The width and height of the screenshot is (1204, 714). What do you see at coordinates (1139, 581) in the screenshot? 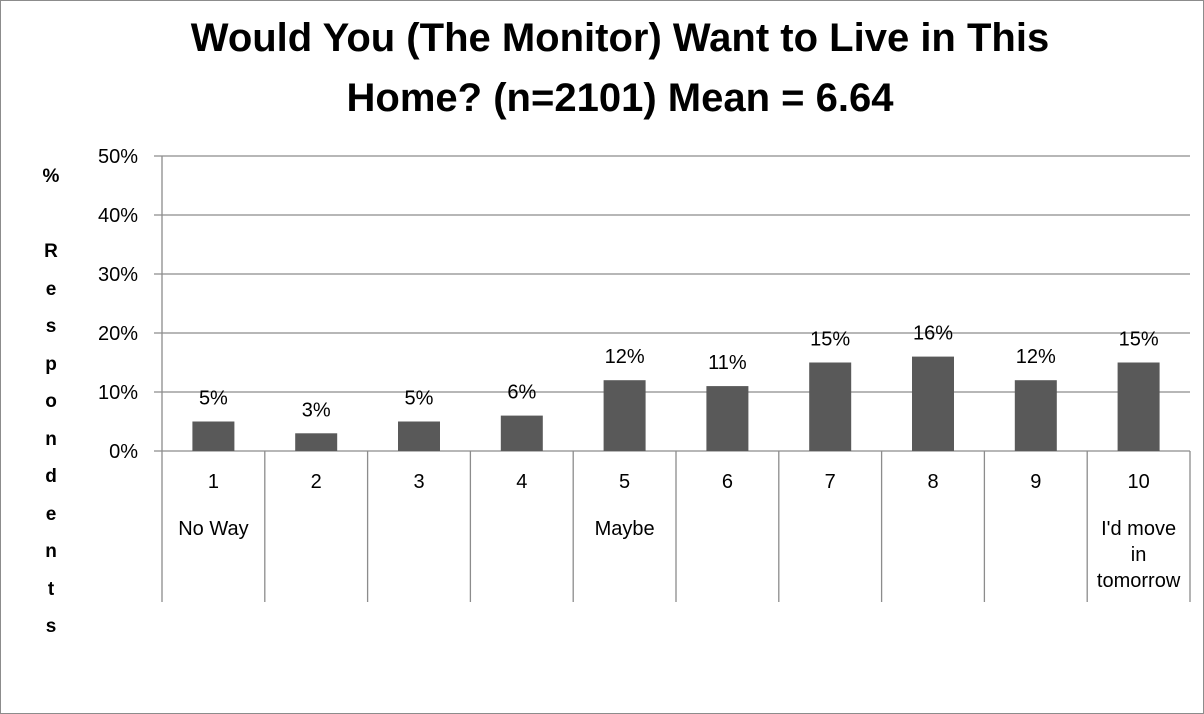
I see `category-sublabel: tomorrow` at bounding box center [1139, 581].